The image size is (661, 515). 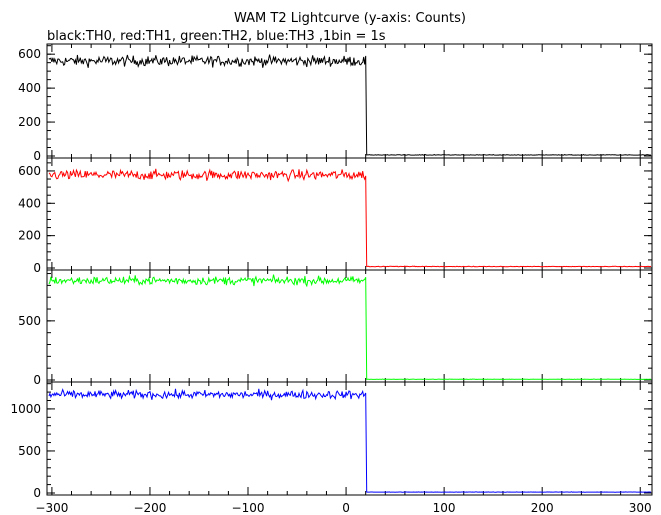 What do you see at coordinates (542, 508) in the screenshot?
I see `x-tick-label: 200` at bounding box center [542, 508].